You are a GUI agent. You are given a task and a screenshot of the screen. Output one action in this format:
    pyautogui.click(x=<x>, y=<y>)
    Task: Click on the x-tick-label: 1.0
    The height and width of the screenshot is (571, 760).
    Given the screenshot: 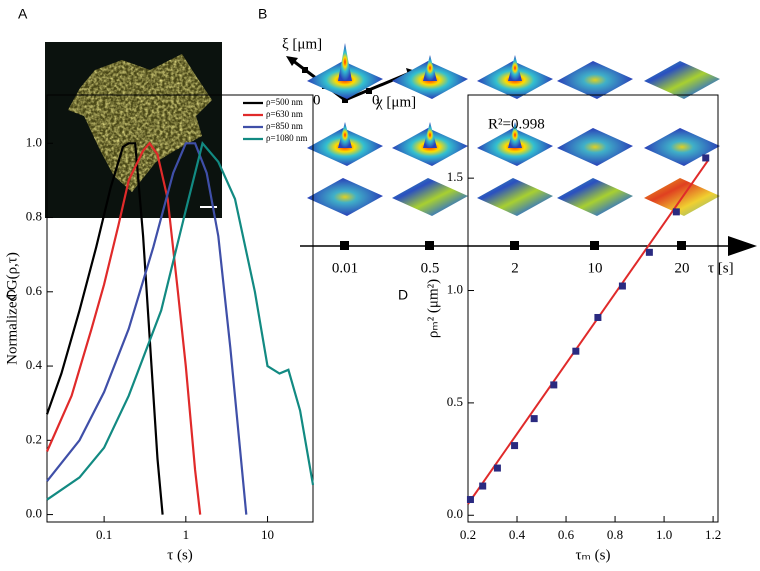 What is the action you would take?
    pyautogui.click(x=664, y=534)
    